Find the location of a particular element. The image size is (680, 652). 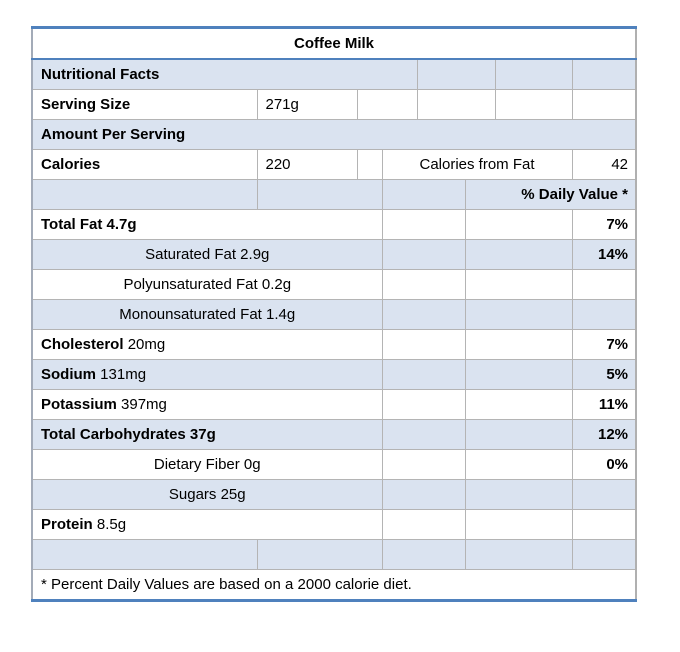

nutrient-label: Dietary Fiber 0g is located at coordinates (207, 464).